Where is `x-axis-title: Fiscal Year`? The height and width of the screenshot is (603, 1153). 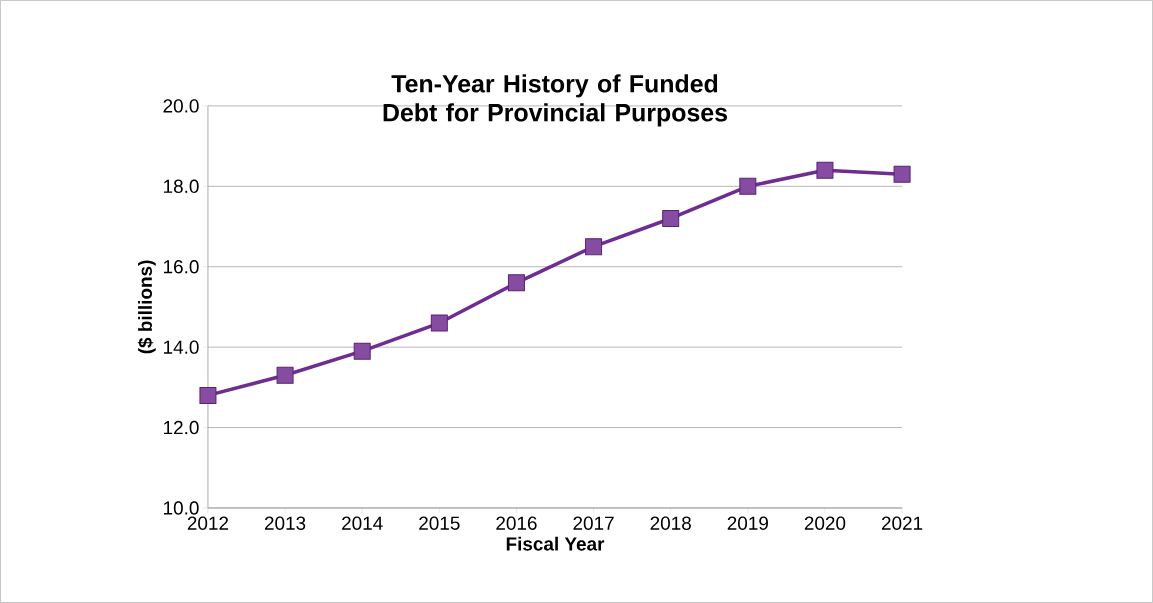
x-axis-title: Fiscal Year is located at coordinates (555, 543).